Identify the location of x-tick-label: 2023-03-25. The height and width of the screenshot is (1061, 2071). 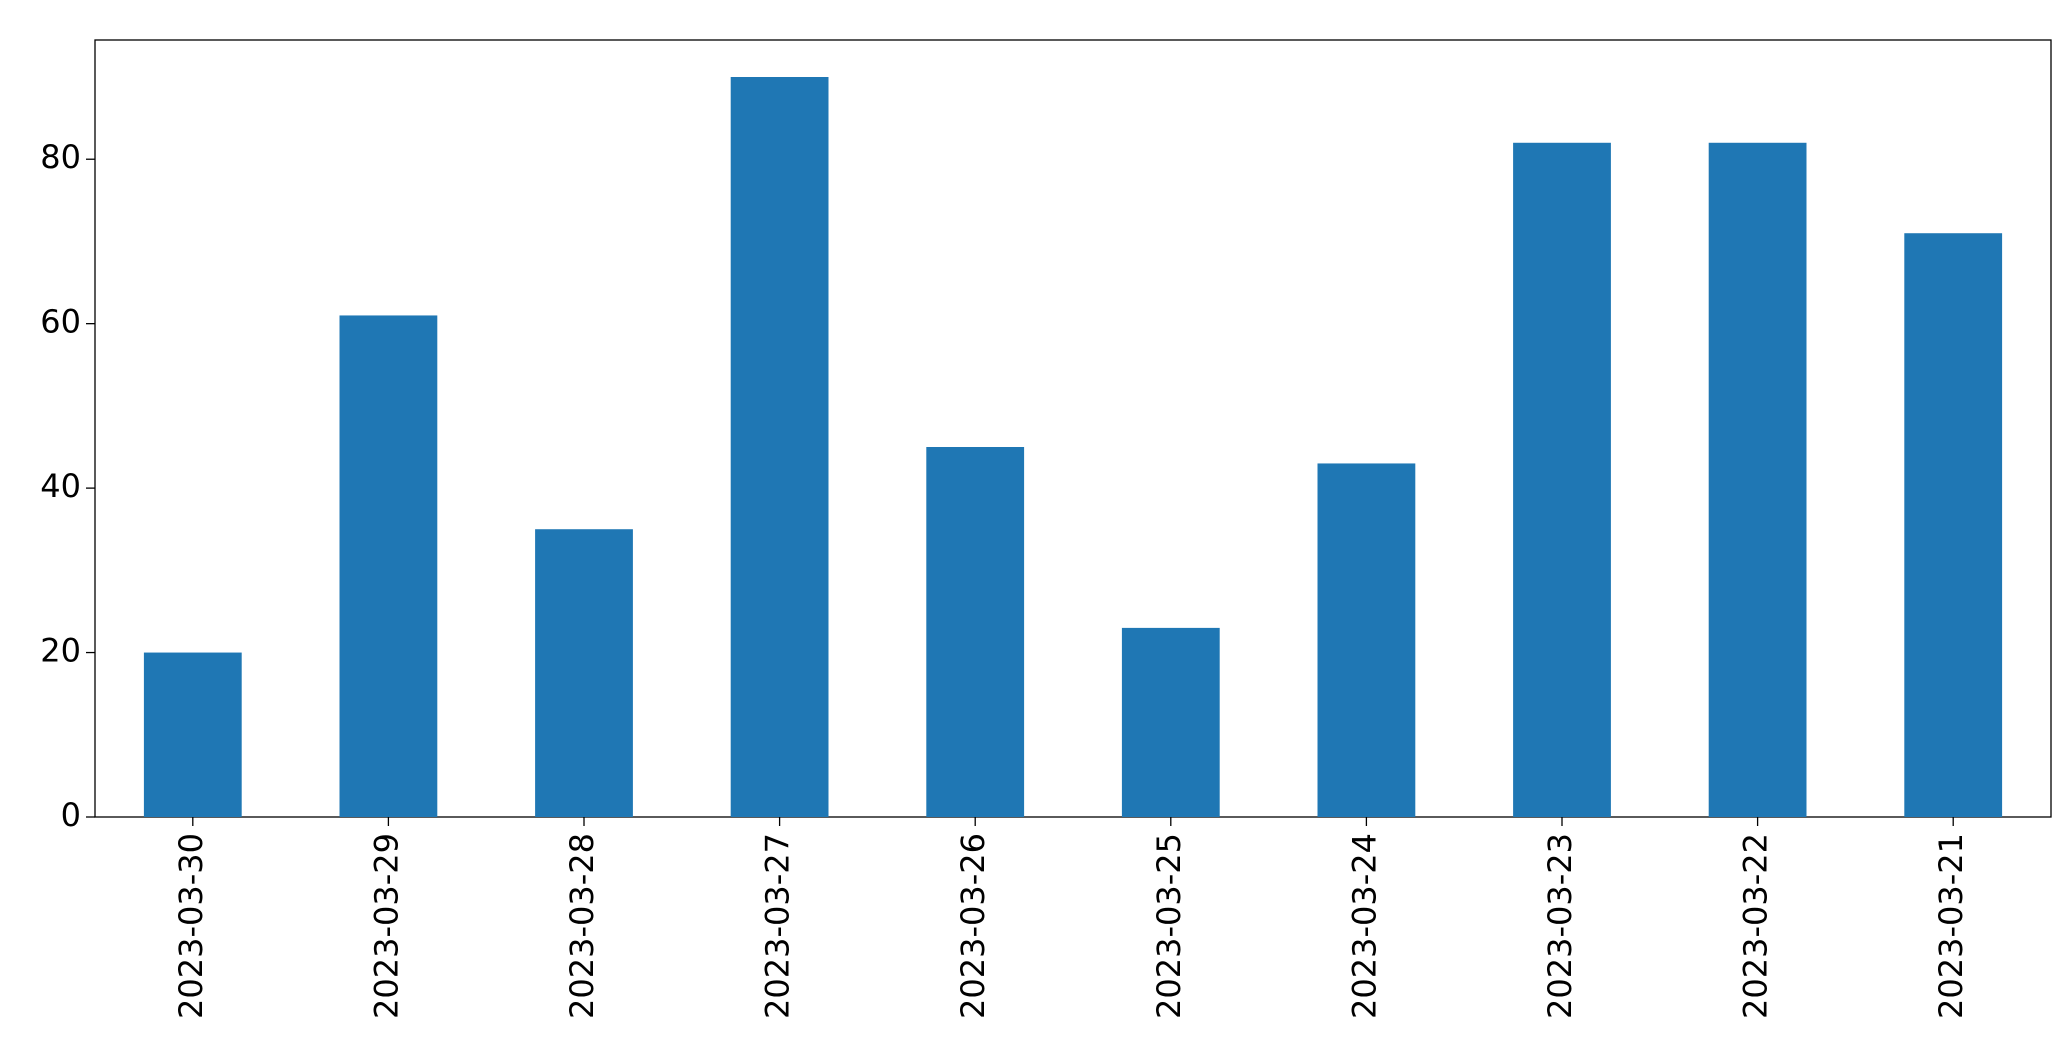
(1169, 926).